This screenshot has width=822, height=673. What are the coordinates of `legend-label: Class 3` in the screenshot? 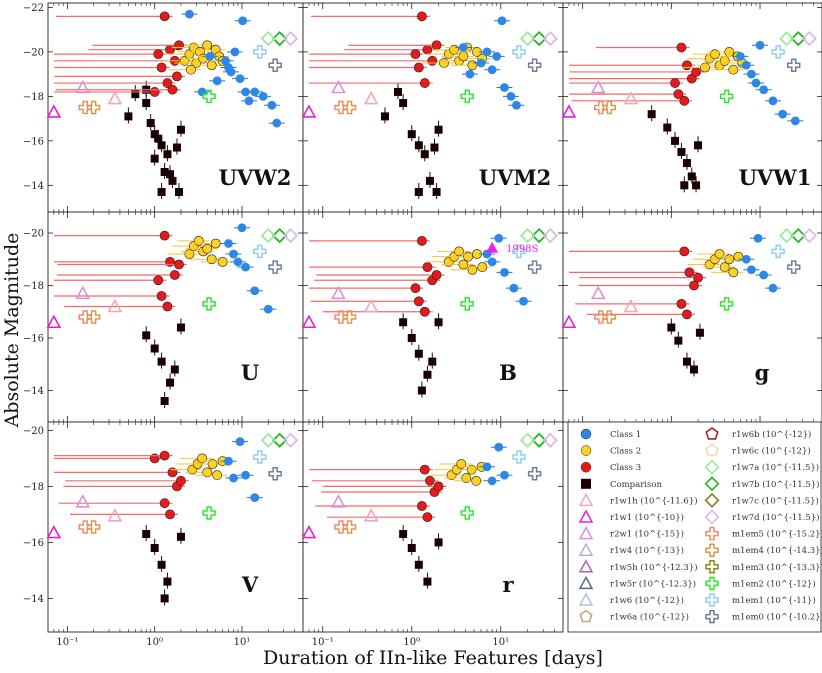 It's located at (625, 468).